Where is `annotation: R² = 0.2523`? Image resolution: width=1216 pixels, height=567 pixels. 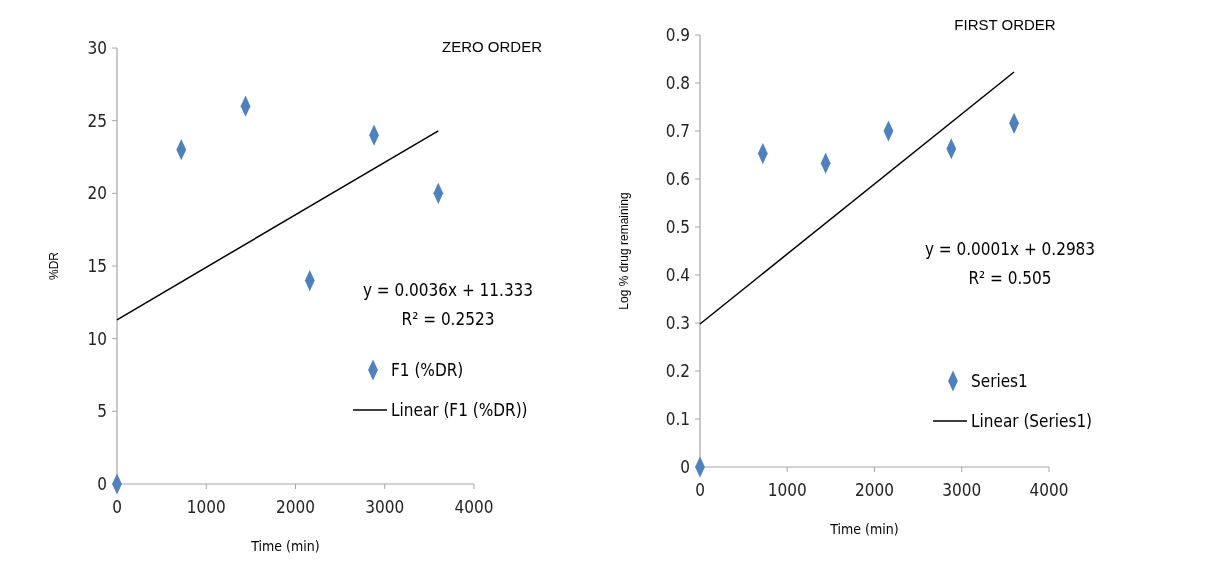
annotation: R² = 0.2523 is located at coordinates (448, 319).